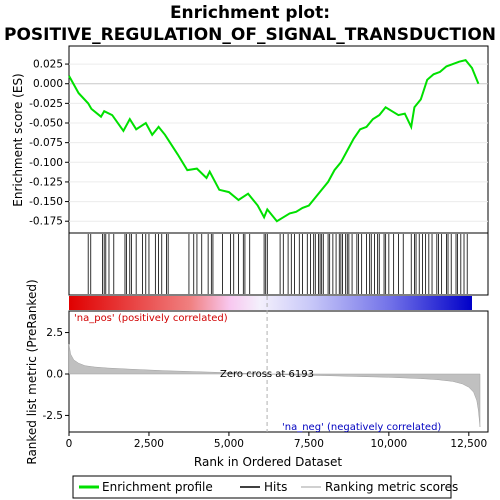 The width and height of the screenshot is (500, 500). I want to click on hits-panel, so click(278, 264).